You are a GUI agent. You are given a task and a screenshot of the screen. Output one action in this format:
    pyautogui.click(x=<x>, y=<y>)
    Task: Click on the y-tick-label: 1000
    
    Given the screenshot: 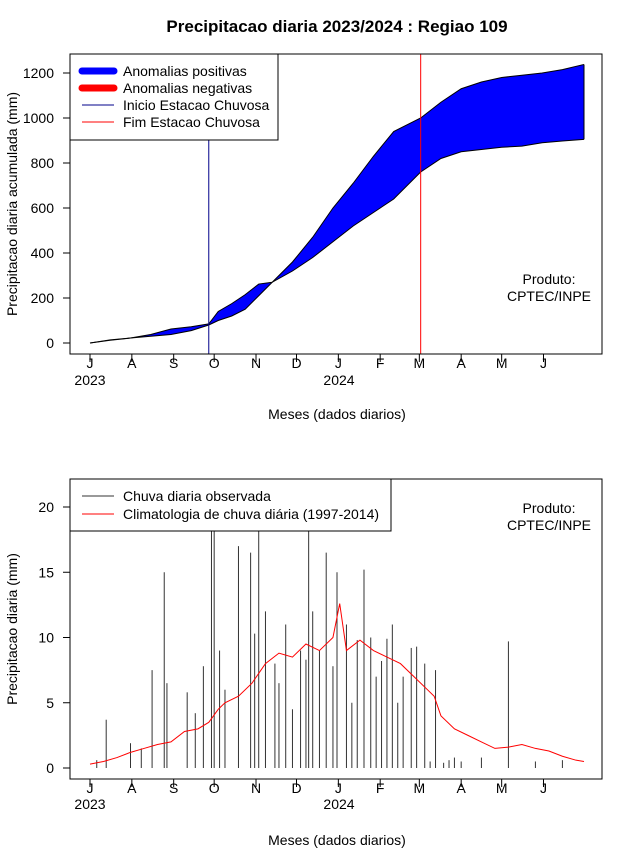 What is the action you would take?
    pyautogui.click(x=38, y=118)
    